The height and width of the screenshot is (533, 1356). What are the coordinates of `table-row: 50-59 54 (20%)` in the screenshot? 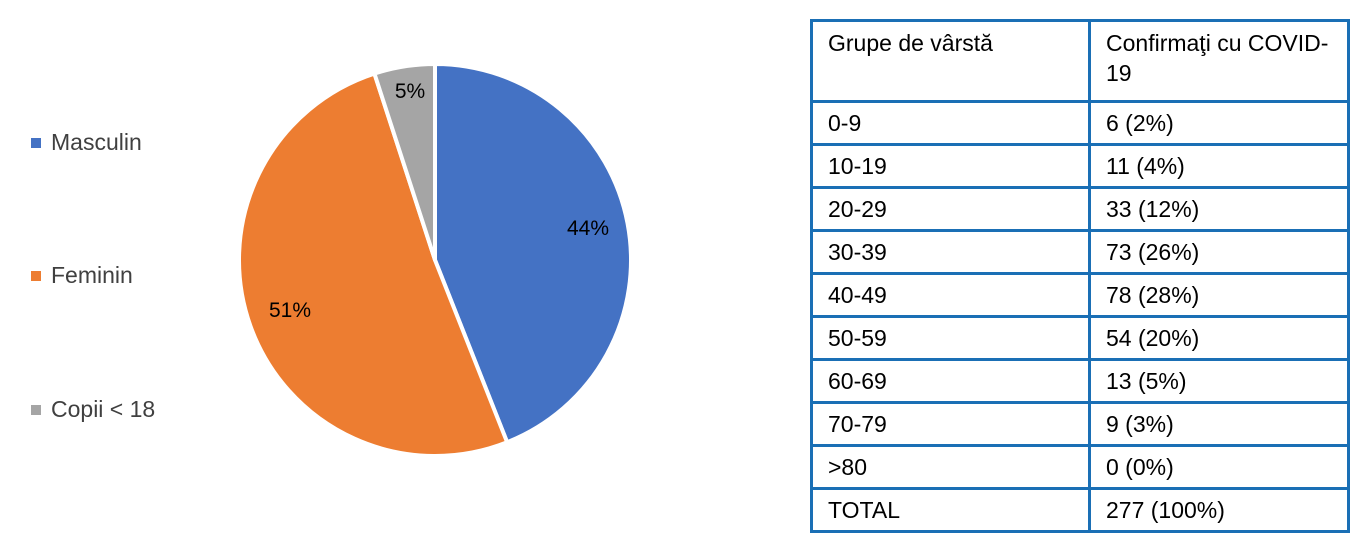 It's located at (1080, 338).